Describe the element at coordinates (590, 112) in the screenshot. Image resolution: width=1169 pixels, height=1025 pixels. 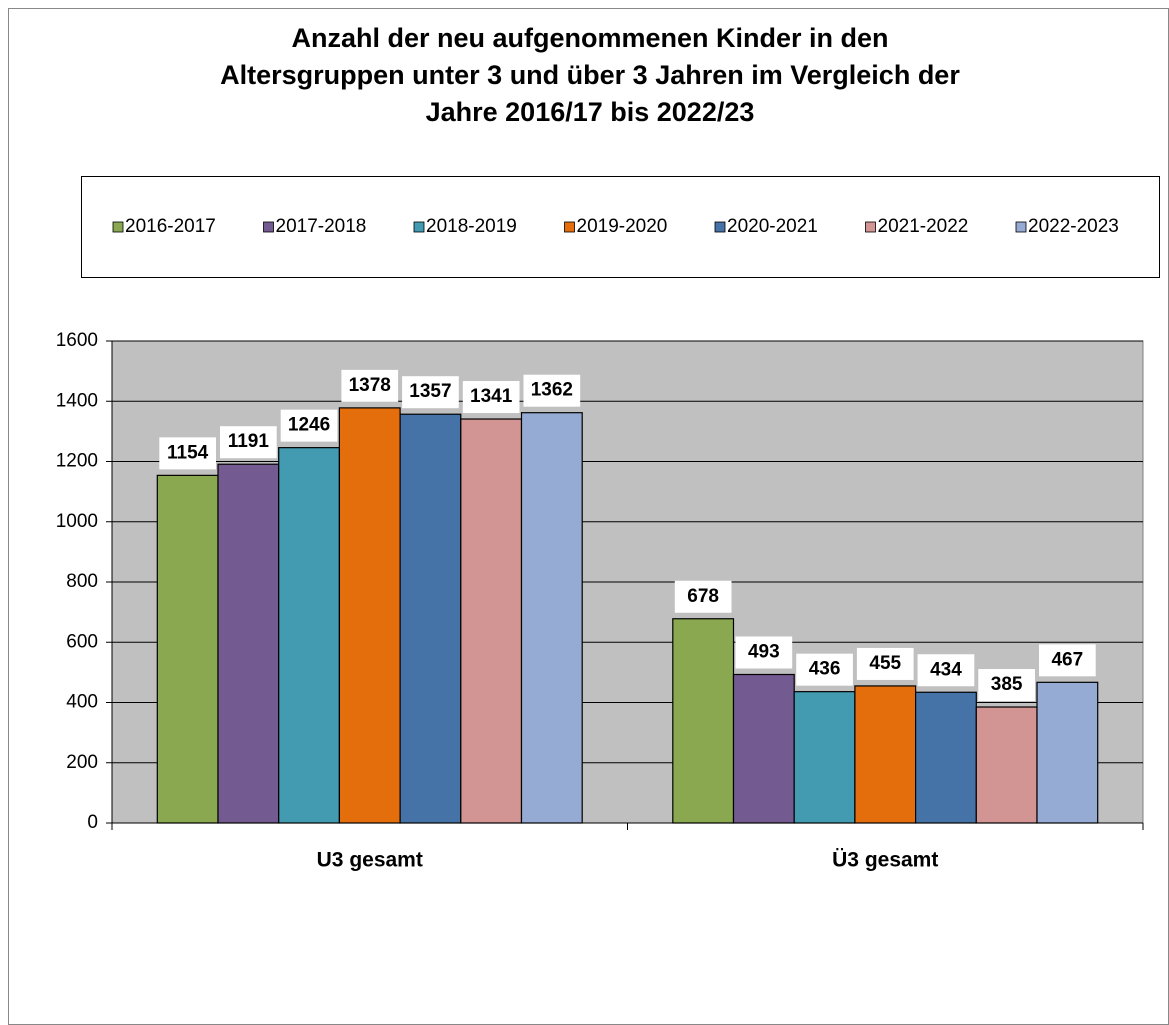
I see `chart-title: Jahre 2016/17 bis 2022/23` at that location.